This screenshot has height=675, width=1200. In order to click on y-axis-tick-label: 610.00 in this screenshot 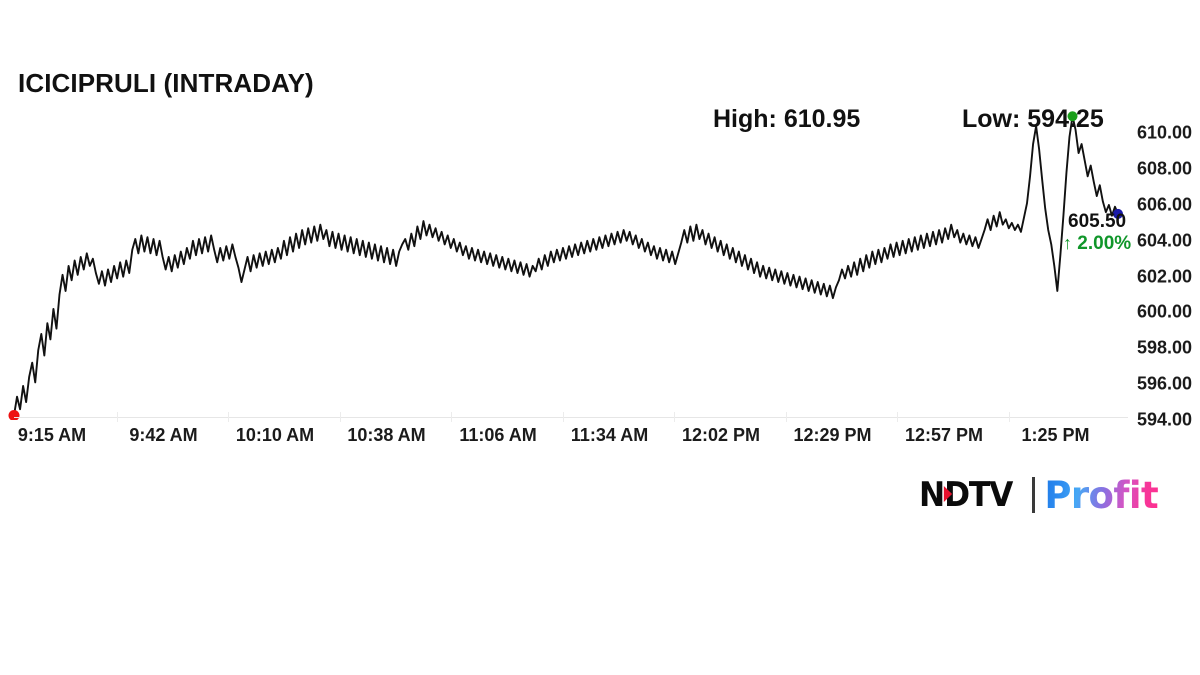, I will do `click(1165, 132)`.